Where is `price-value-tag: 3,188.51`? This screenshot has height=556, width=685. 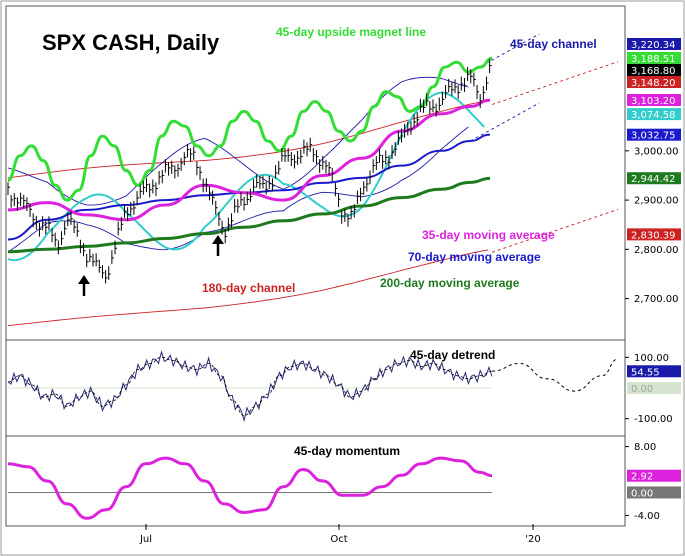 price-value-tag: 3,188.51 is located at coordinates (654, 58).